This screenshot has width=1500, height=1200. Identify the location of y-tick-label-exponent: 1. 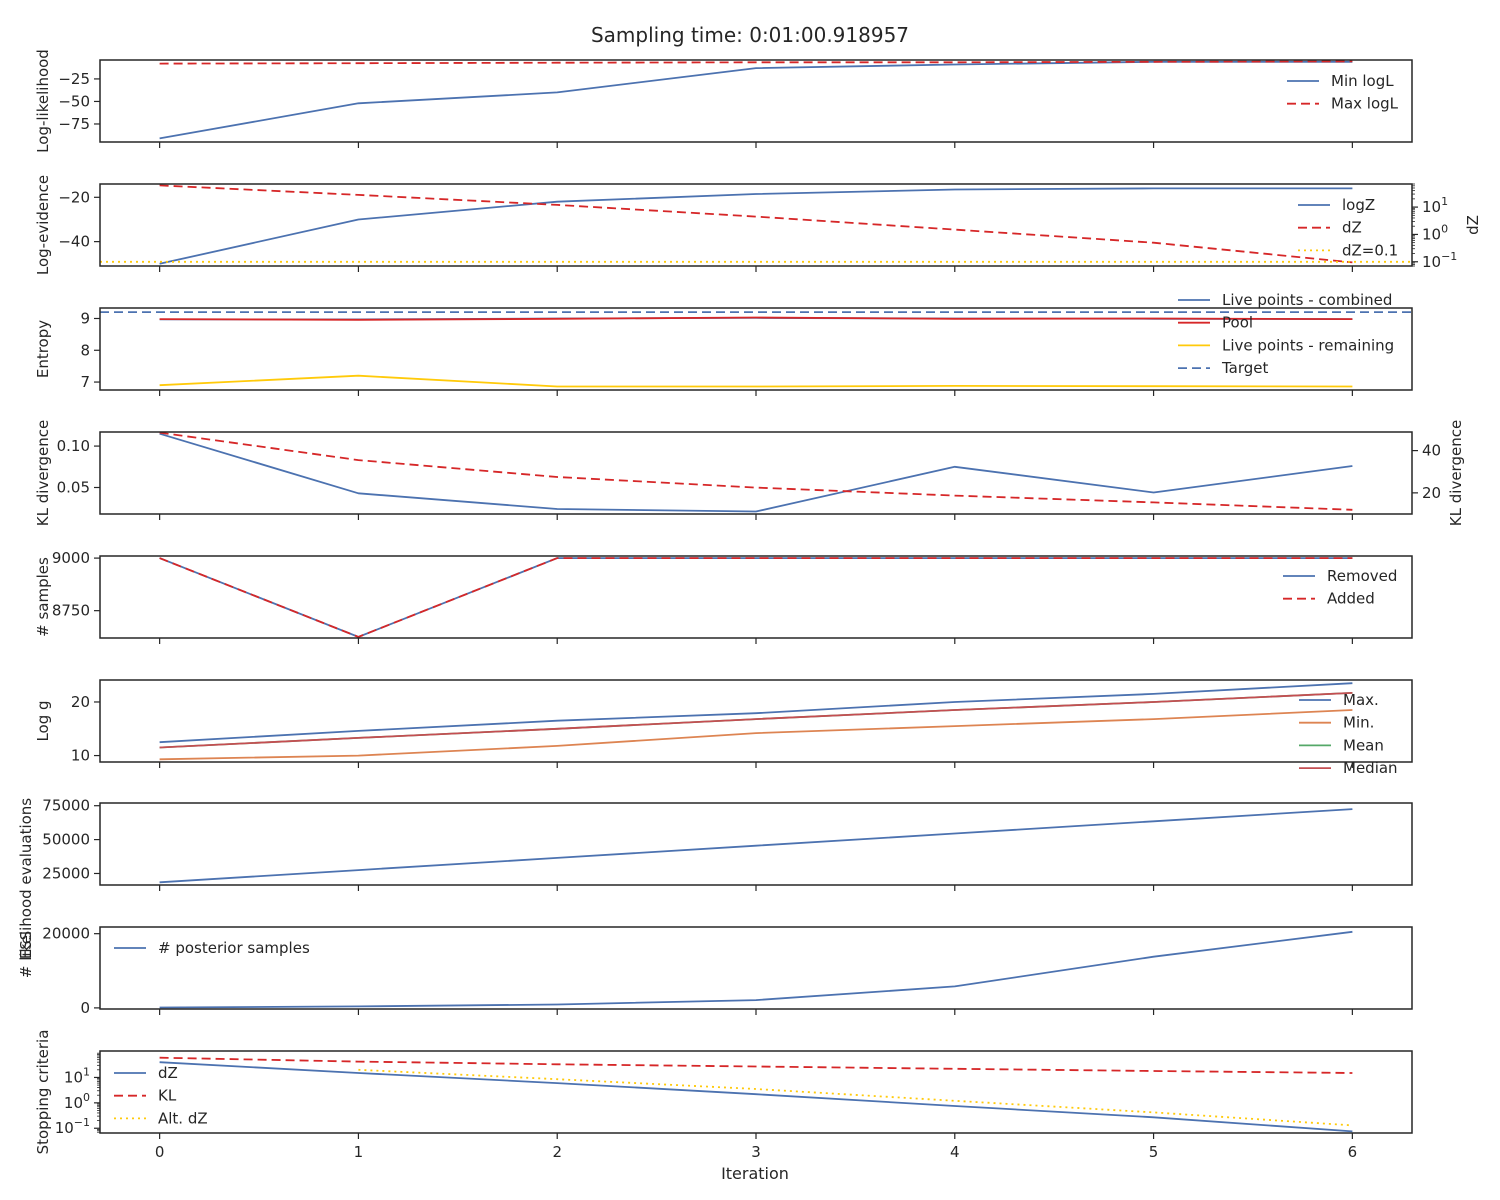
(86, 1071).